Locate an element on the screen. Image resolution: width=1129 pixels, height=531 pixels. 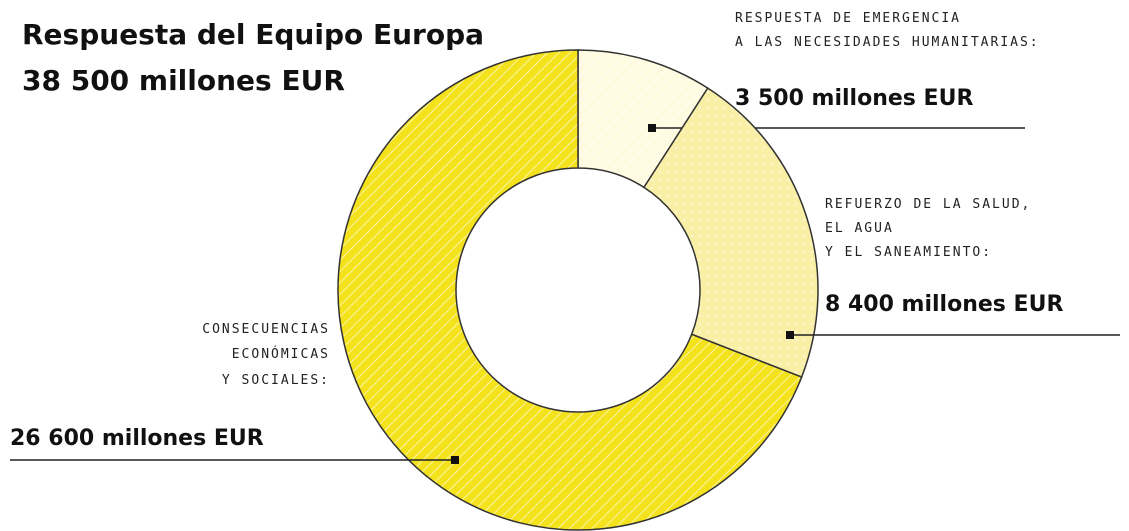
value-label: 8 400 millones EUR is located at coordinates (944, 304).